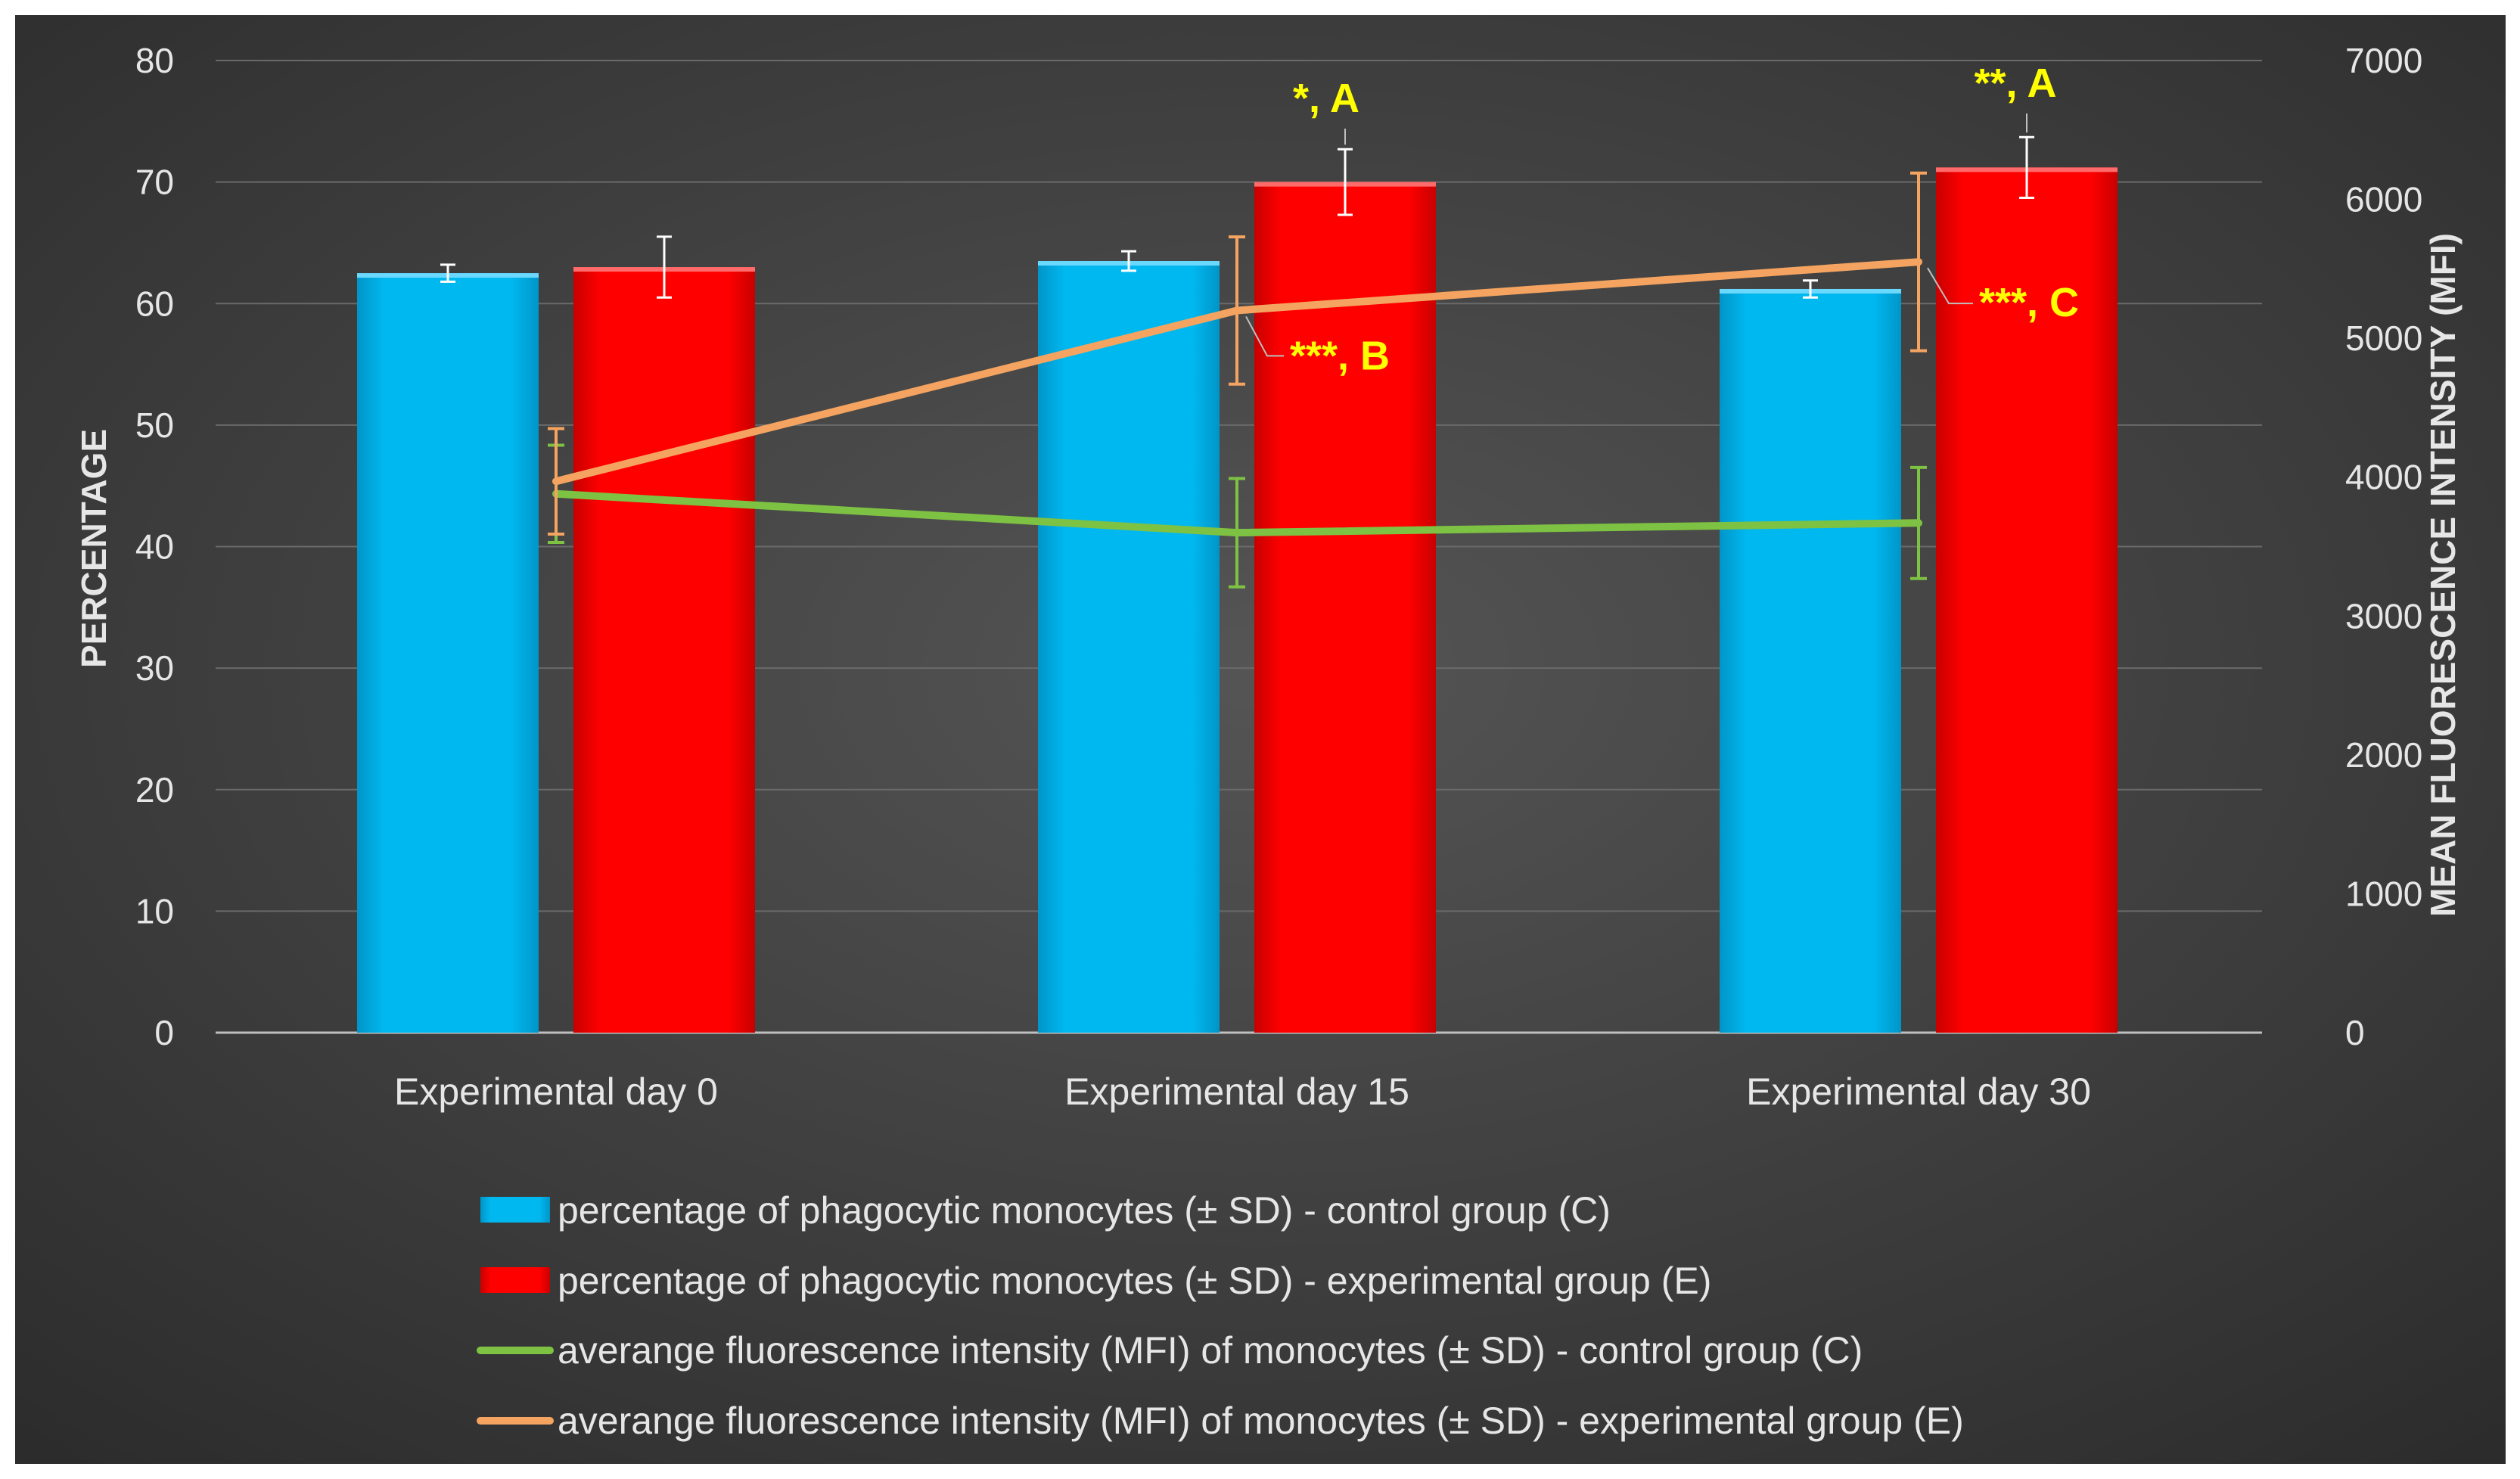 Image resolution: width=2520 pixels, height=1479 pixels. I want to click on right-axis-title: MEAN FLUORESCENCE INTENSITY (MFI), so click(2443, 575).